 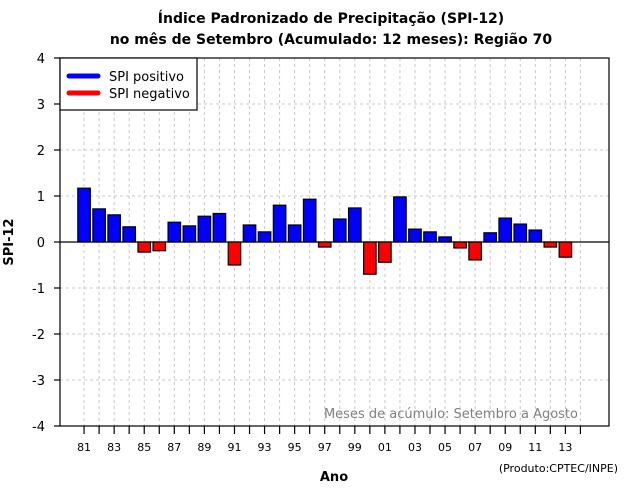 What do you see at coordinates (114, 228) in the screenshot?
I see `bar-1983` at bounding box center [114, 228].